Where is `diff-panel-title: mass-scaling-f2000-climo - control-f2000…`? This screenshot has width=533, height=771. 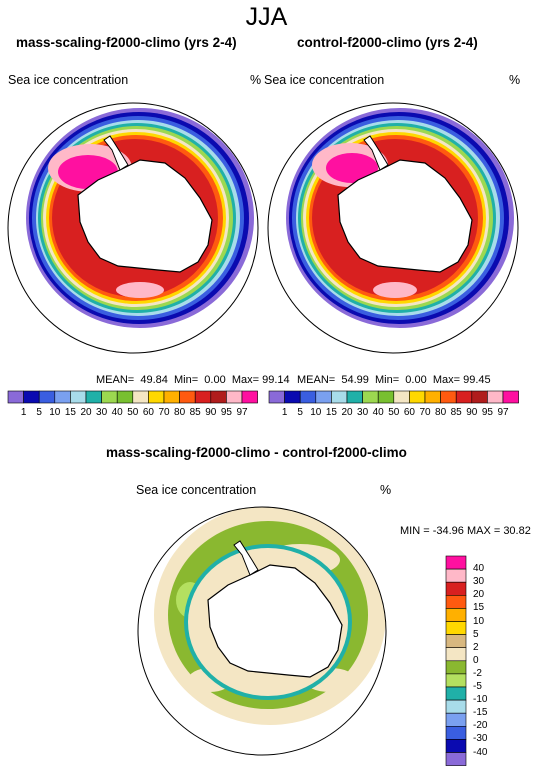 diff-panel-title: mass-scaling-f2000-climo - control-f2000… is located at coordinates (256, 452).